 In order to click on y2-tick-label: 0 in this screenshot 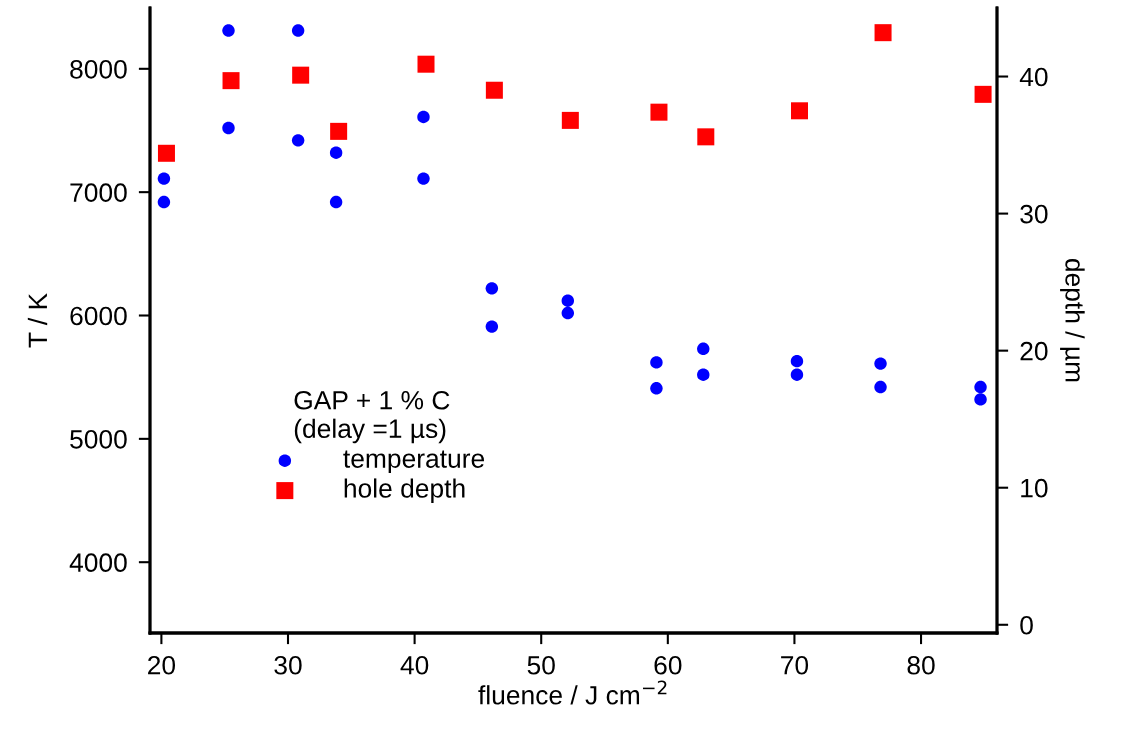, I will do `click(1026, 625)`.